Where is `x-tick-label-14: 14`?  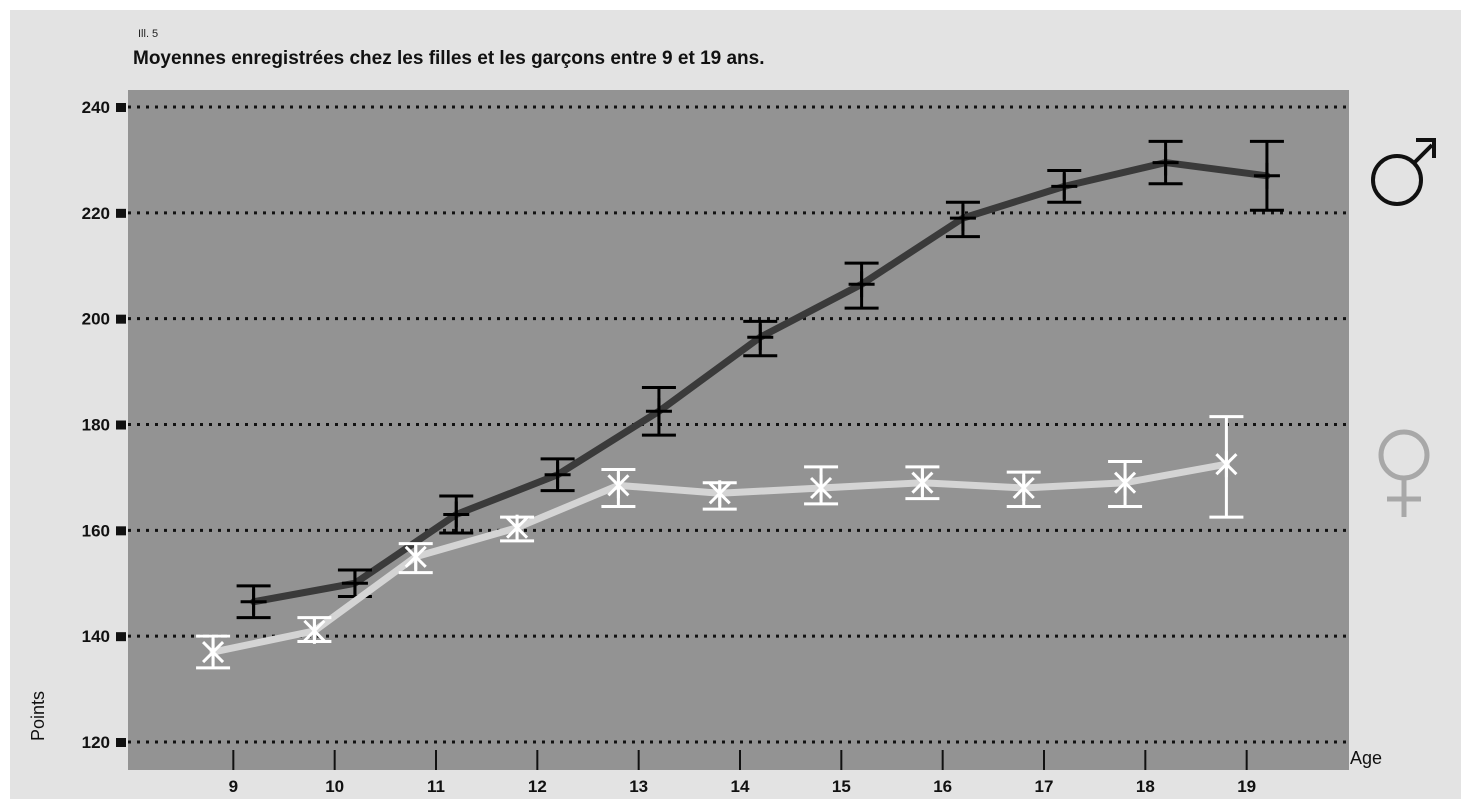
x-tick-label-14: 14 is located at coordinates (740, 786).